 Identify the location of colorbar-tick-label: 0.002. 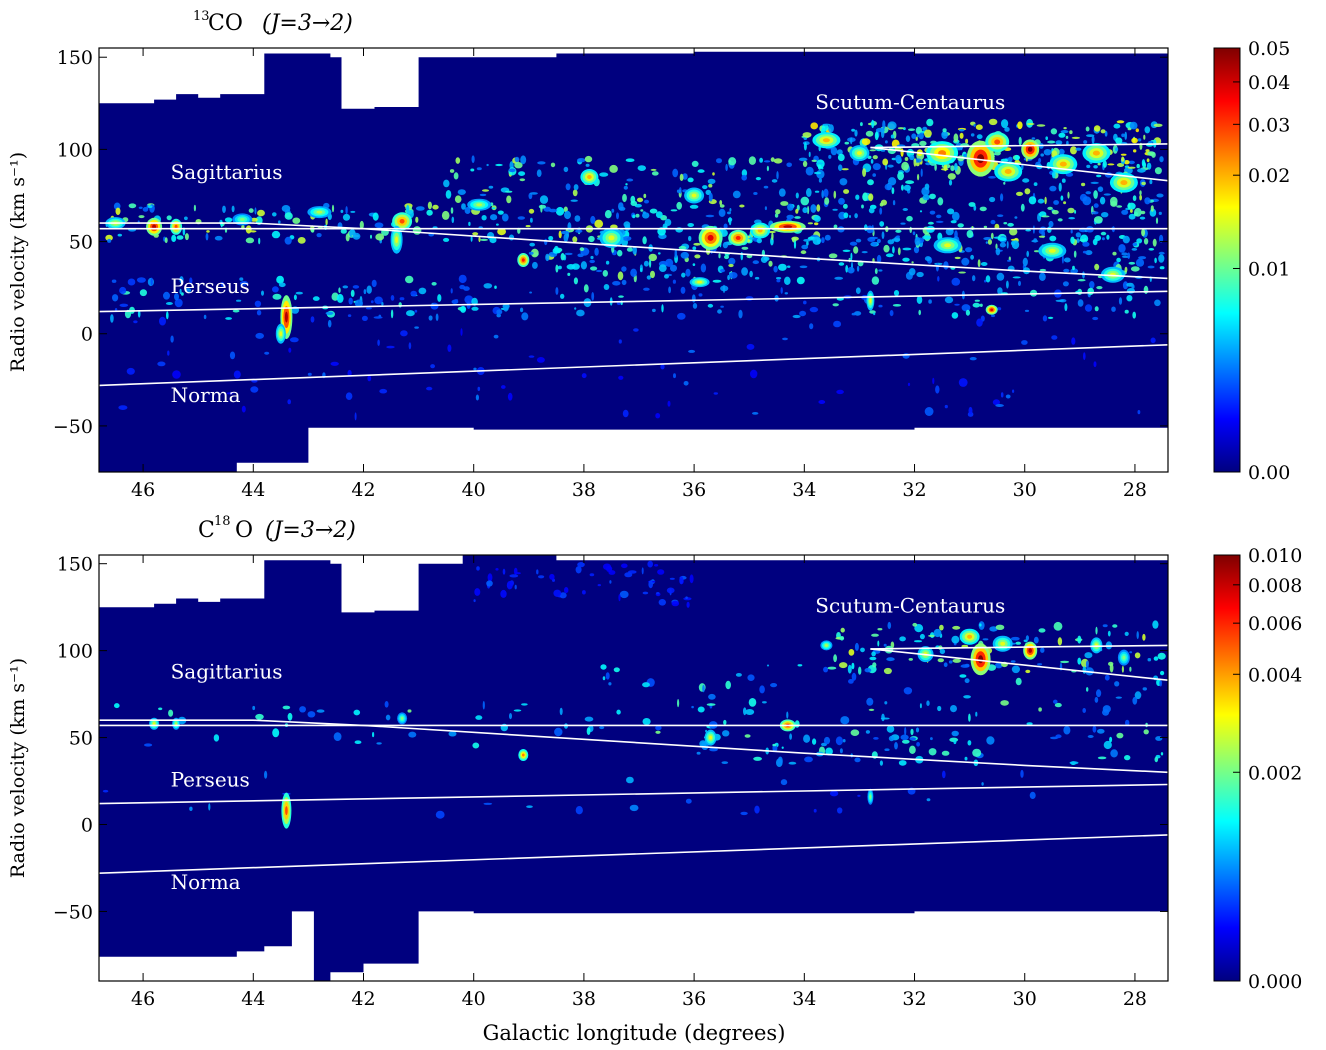
(1275, 773).